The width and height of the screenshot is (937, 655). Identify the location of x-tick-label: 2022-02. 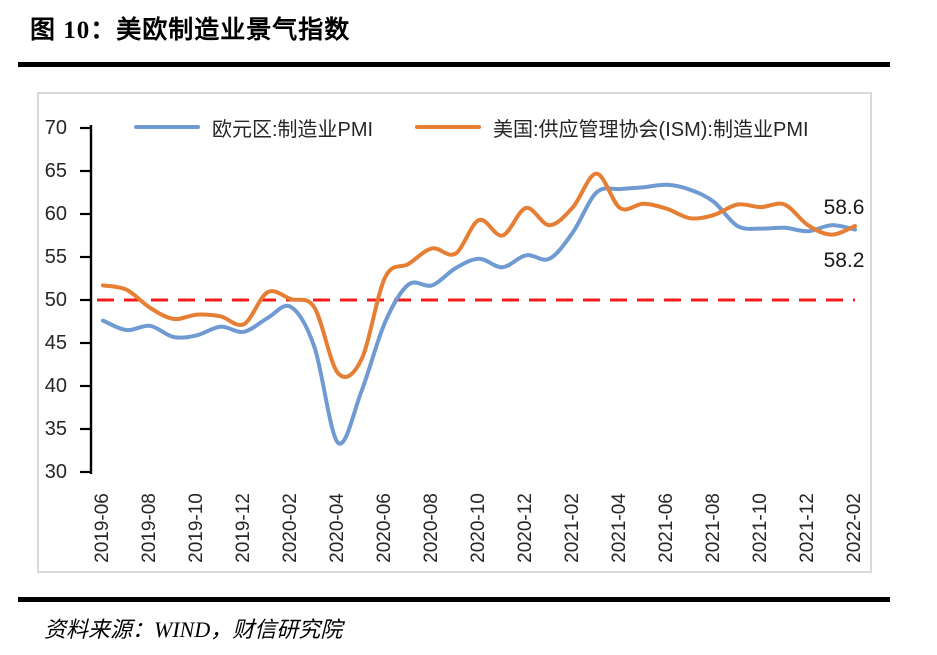
(854, 528).